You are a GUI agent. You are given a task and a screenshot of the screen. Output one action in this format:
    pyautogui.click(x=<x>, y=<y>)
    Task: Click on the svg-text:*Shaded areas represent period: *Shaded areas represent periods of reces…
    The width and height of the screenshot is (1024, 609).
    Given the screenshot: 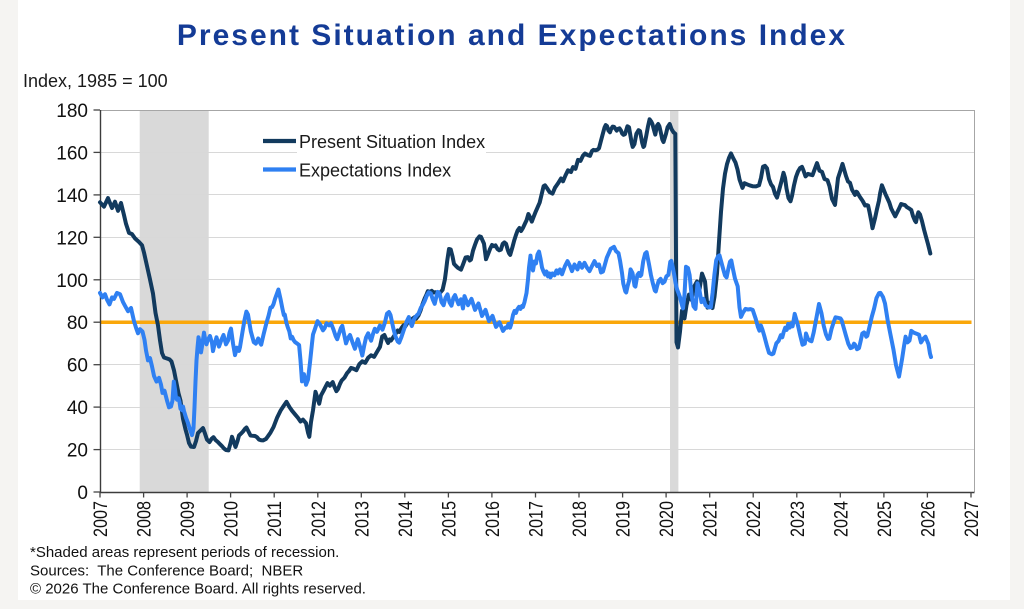 What is the action you would take?
    pyautogui.click(x=184, y=552)
    